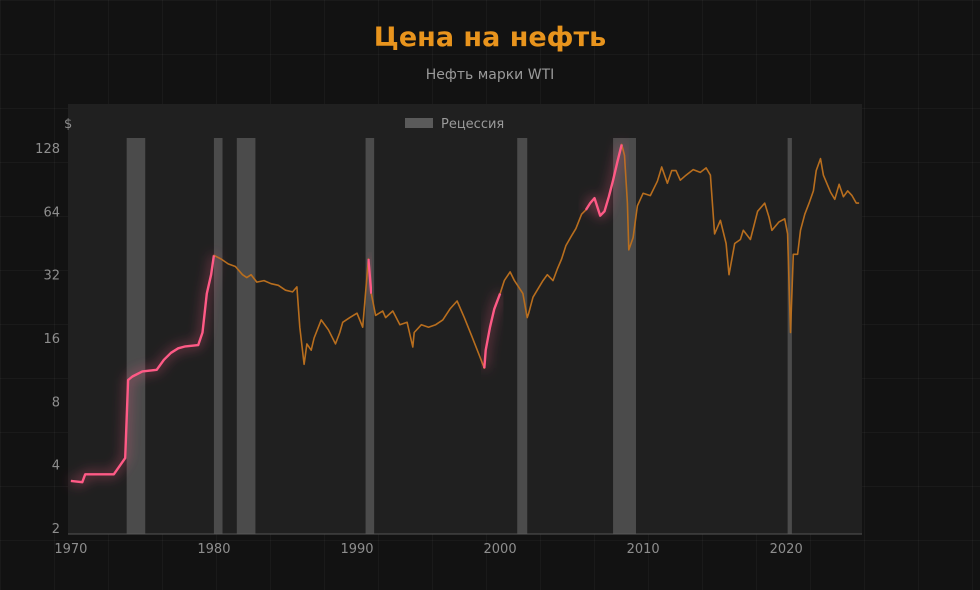  I want to click on x-tick-label: 2010, so click(643, 549).